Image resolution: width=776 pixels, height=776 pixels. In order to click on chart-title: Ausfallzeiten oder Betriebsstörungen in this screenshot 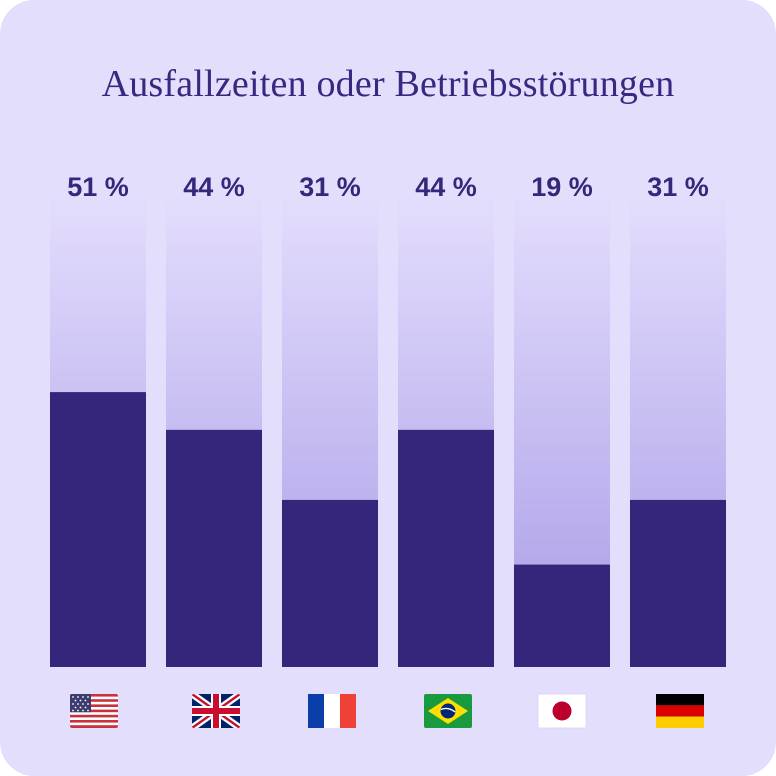, I will do `click(388, 84)`.